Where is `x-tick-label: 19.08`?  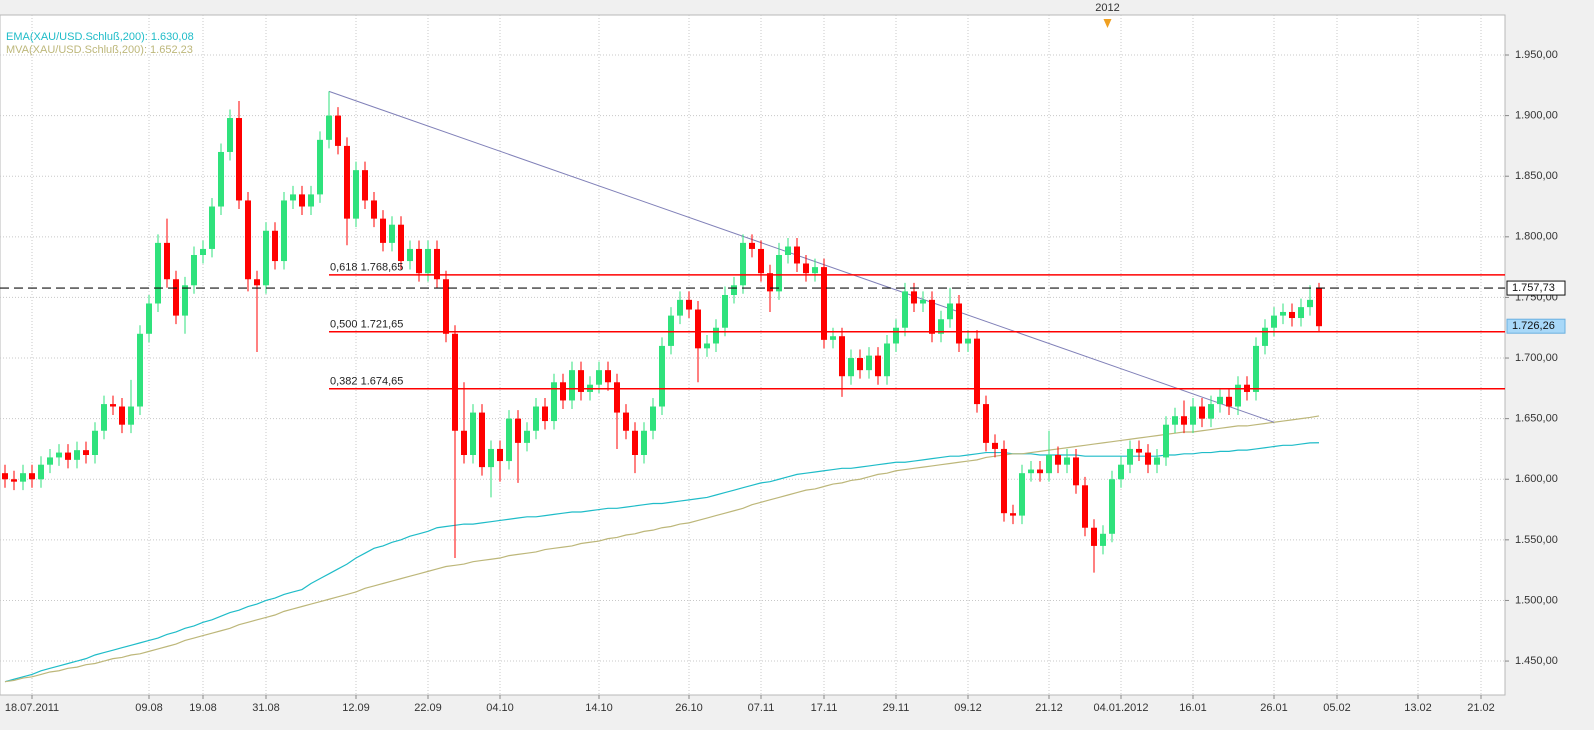 x-tick-label: 19.08 is located at coordinates (203, 708).